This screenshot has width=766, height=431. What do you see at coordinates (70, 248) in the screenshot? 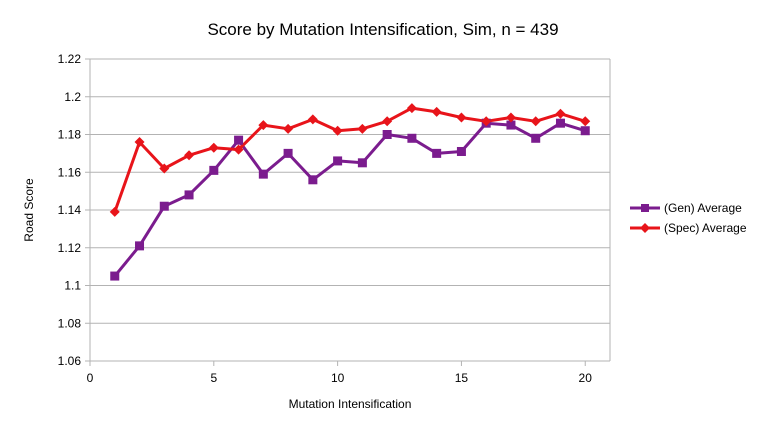
I see `y-tick-label: 1.12` at bounding box center [70, 248].